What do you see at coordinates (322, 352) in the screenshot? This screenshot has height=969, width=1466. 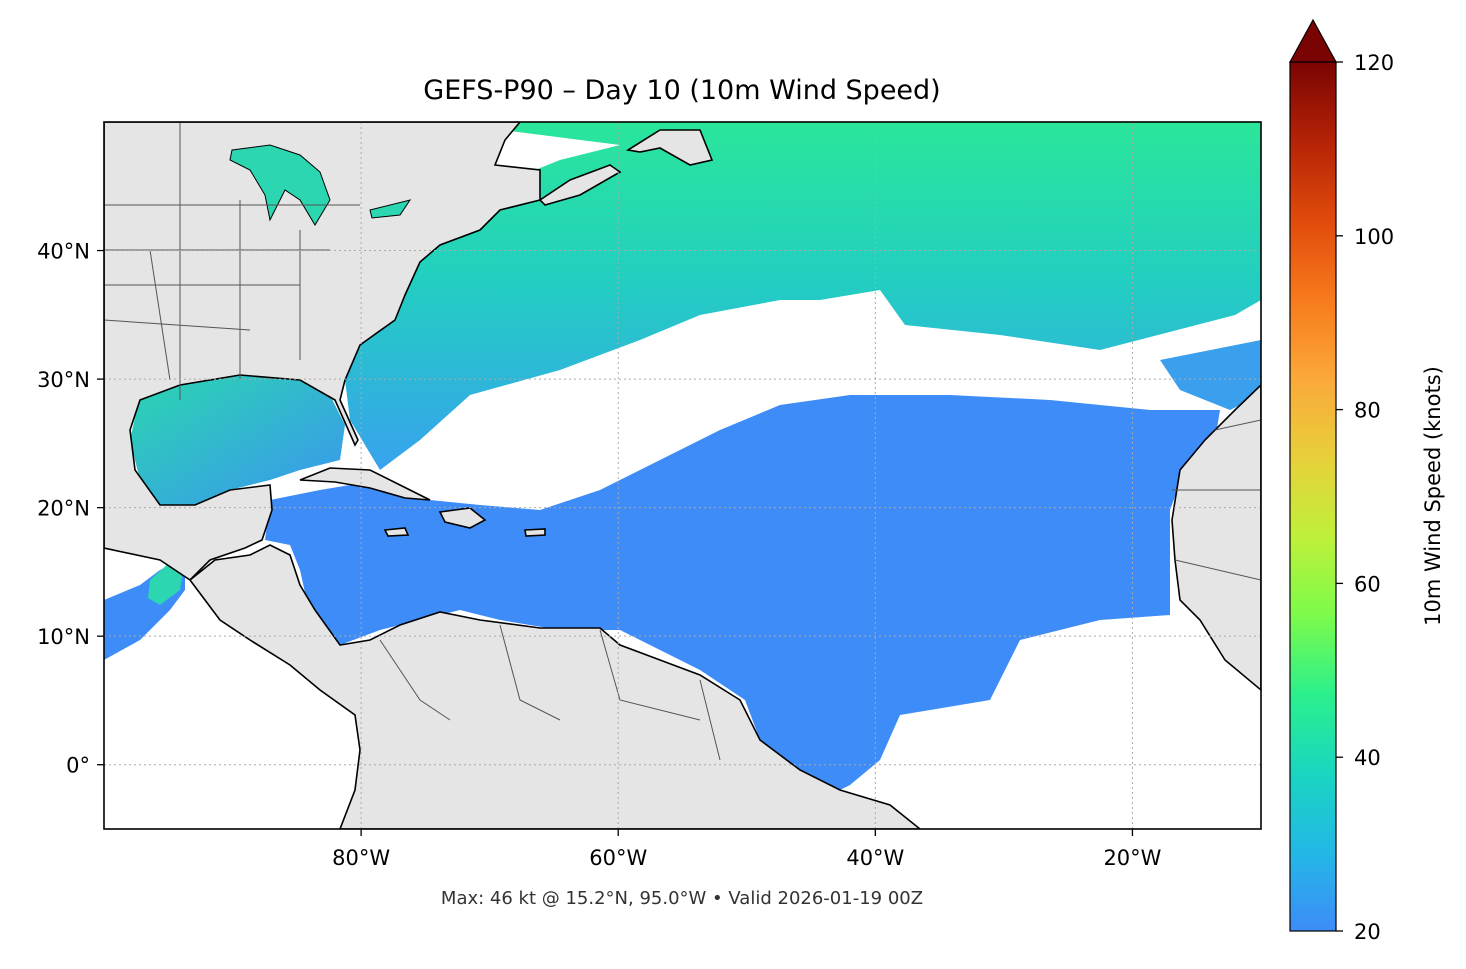 I see `land-north-america` at bounding box center [322, 352].